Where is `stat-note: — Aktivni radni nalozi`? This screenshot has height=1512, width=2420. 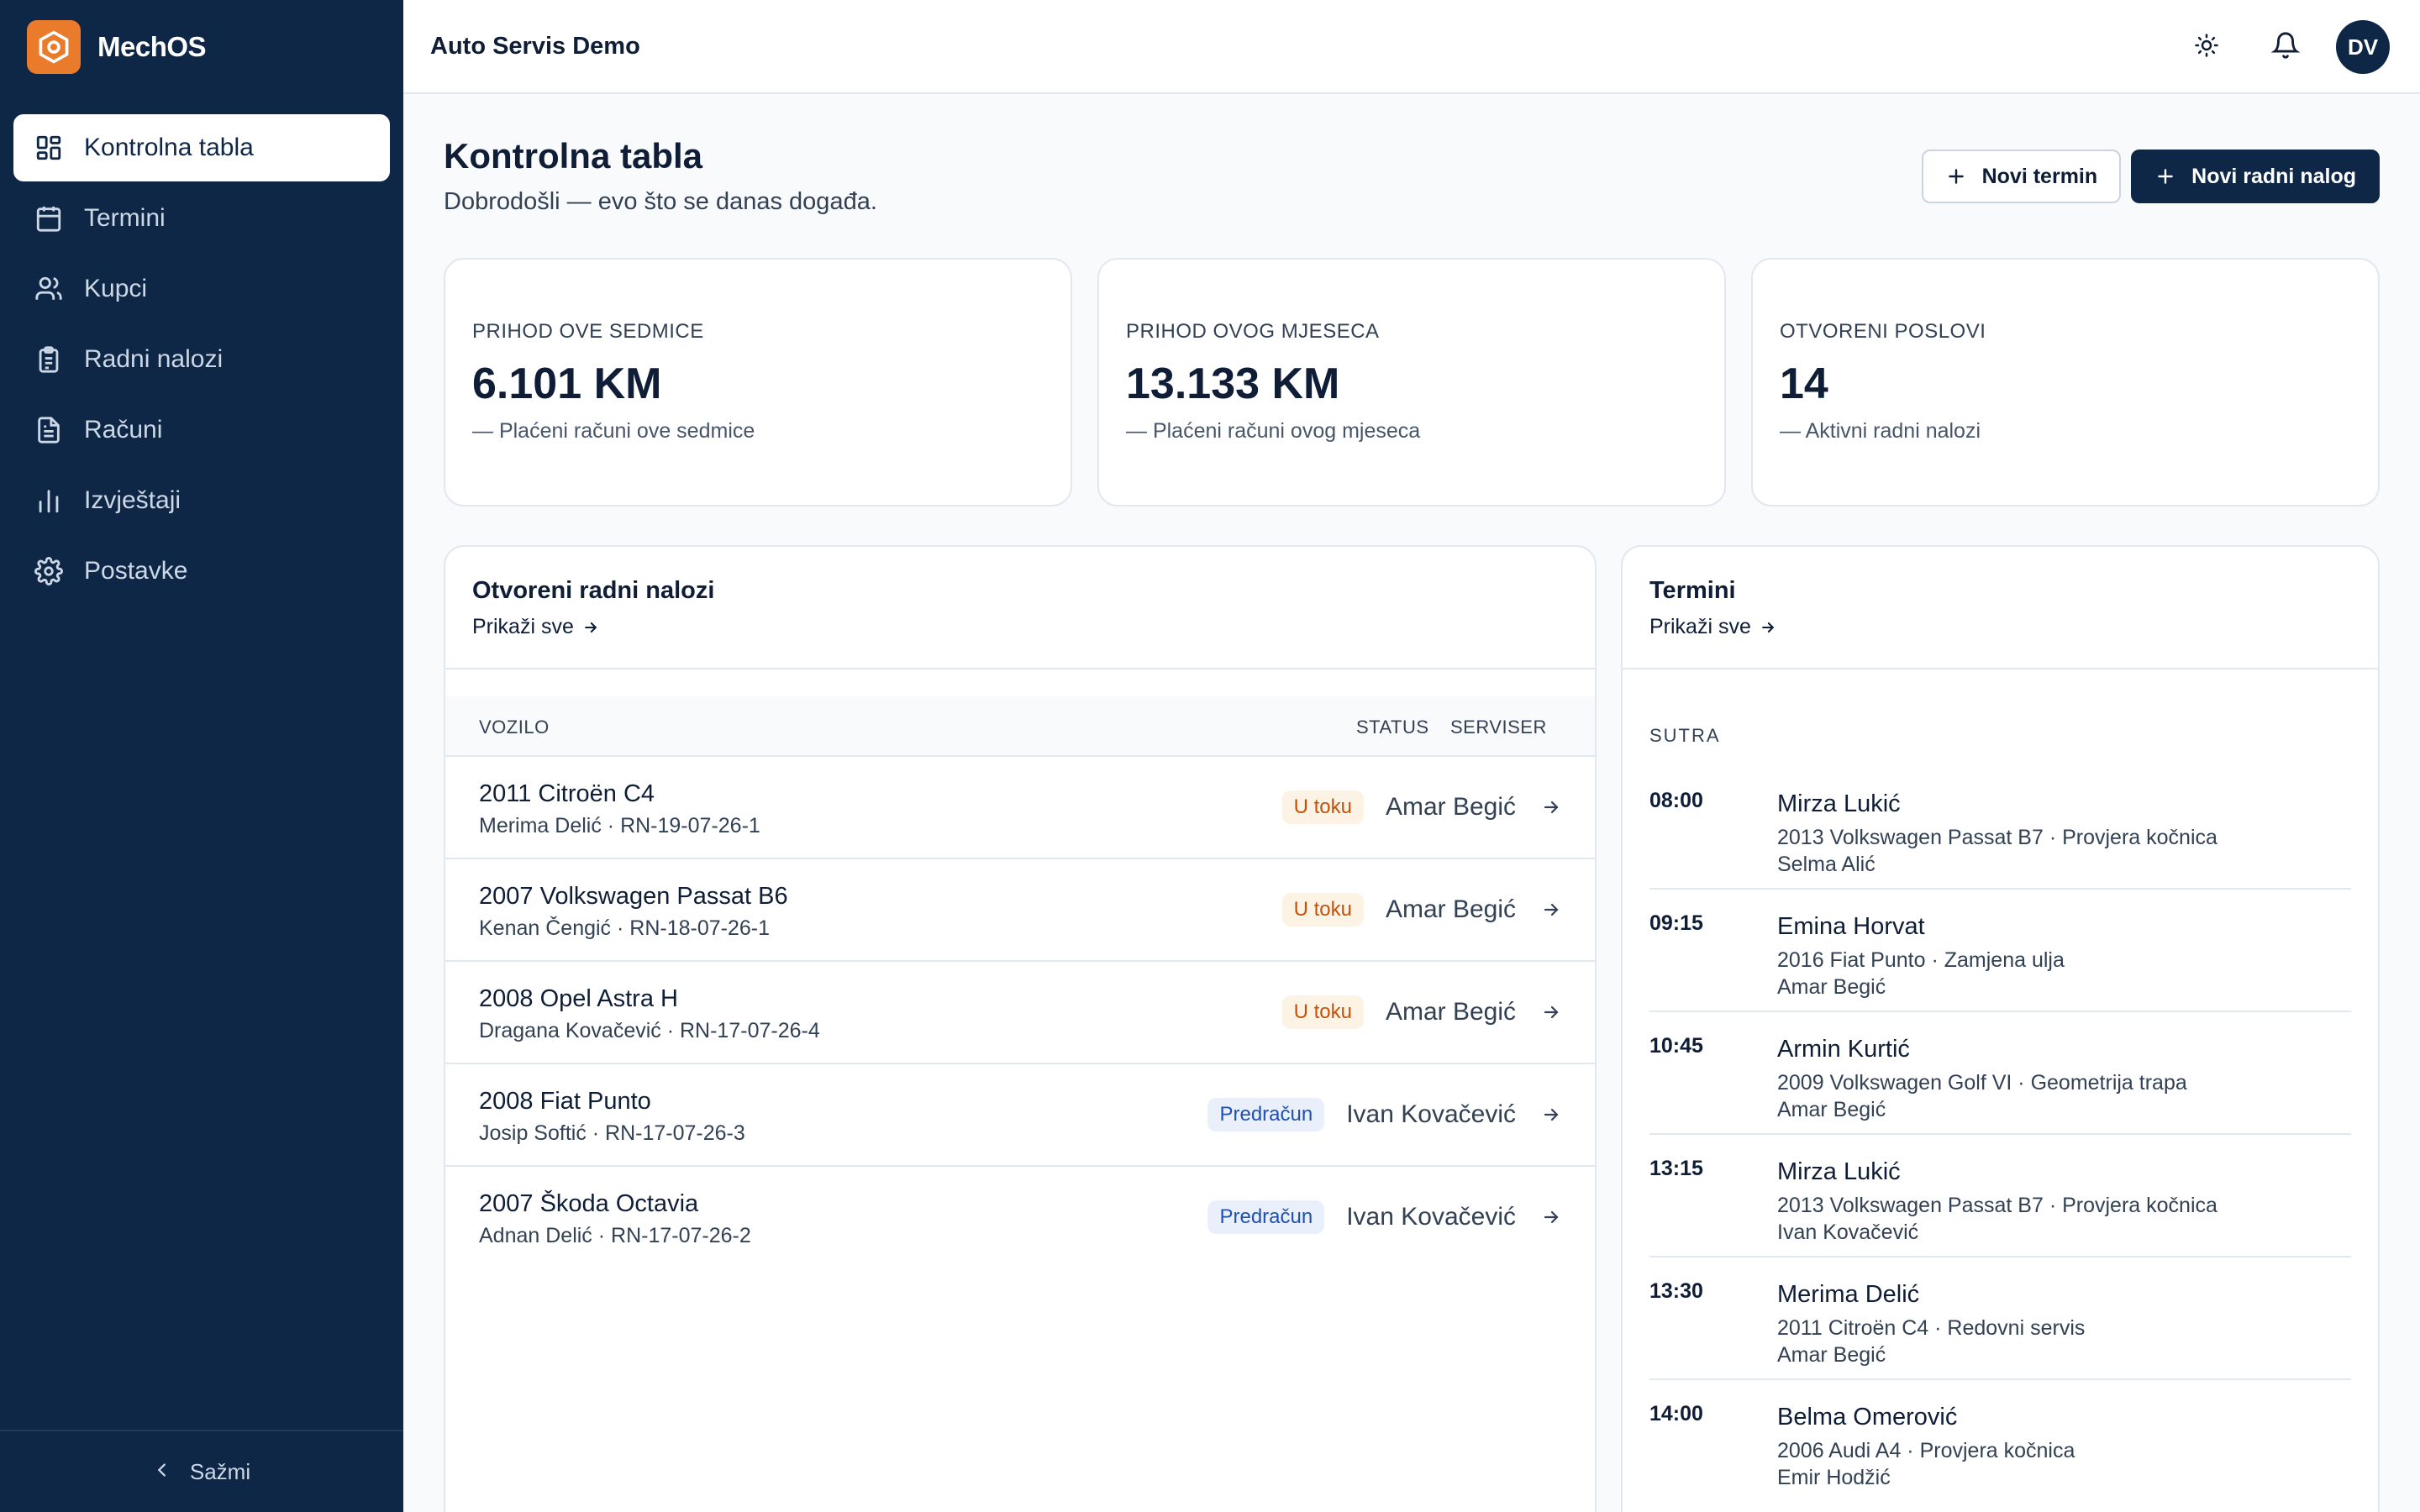
stat-note: — Aktivni radni nalozi is located at coordinates (1880, 431).